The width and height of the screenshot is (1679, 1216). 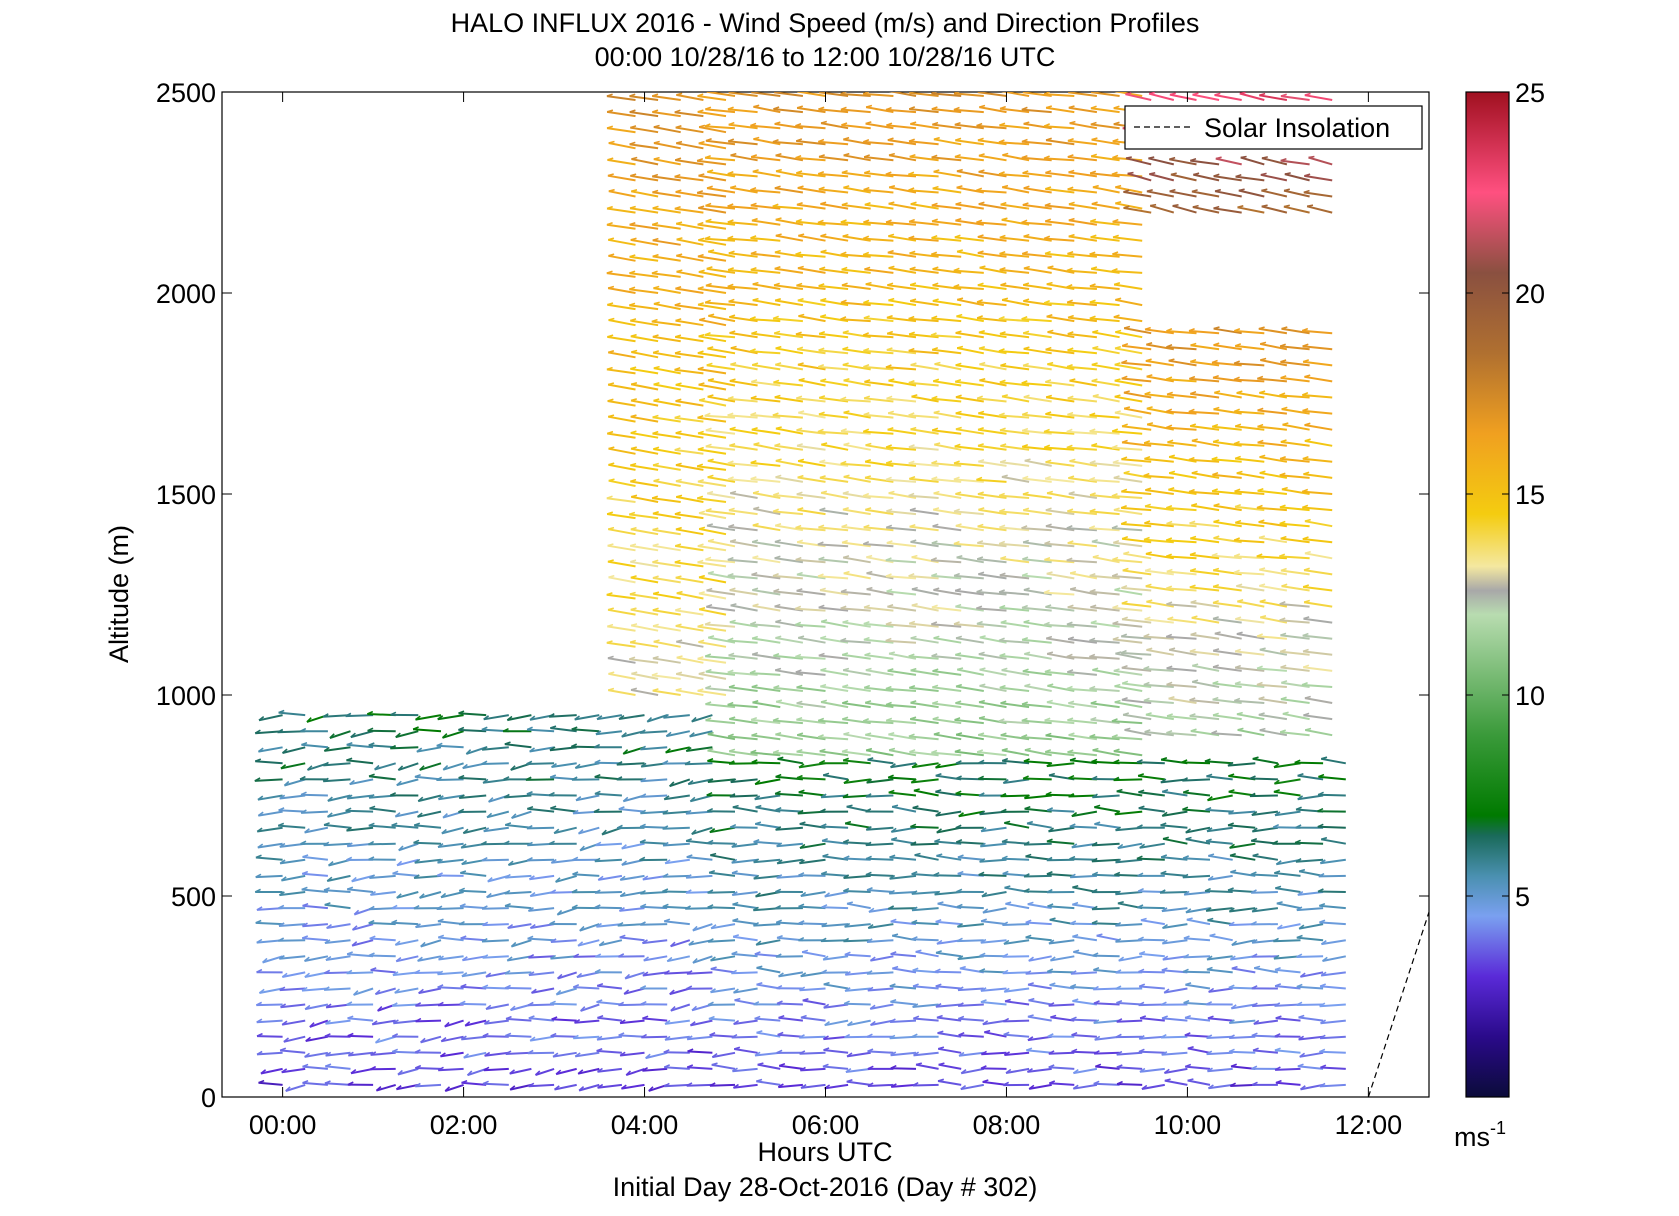 I want to click on y-tick-label: 500, so click(x=193, y=897).